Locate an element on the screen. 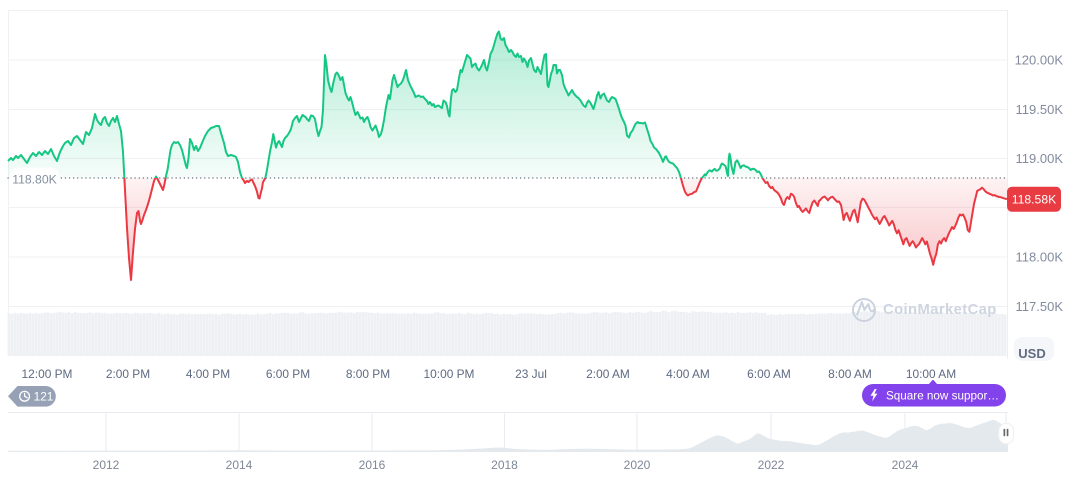  svg-text: 6:00 AM is located at coordinates (769, 374).